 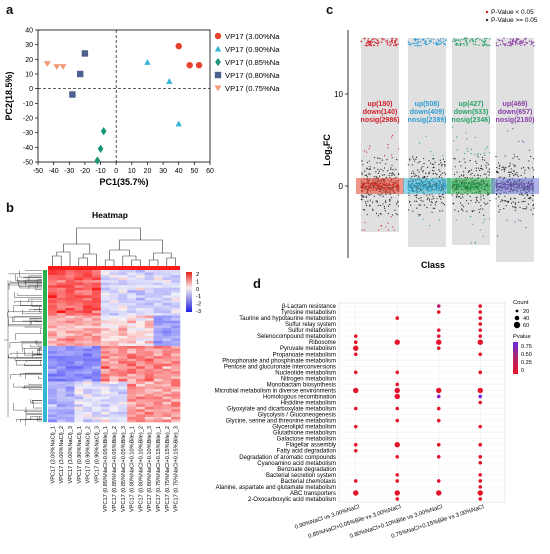 I want to click on size-legend-label: 40, so click(x=526, y=319).